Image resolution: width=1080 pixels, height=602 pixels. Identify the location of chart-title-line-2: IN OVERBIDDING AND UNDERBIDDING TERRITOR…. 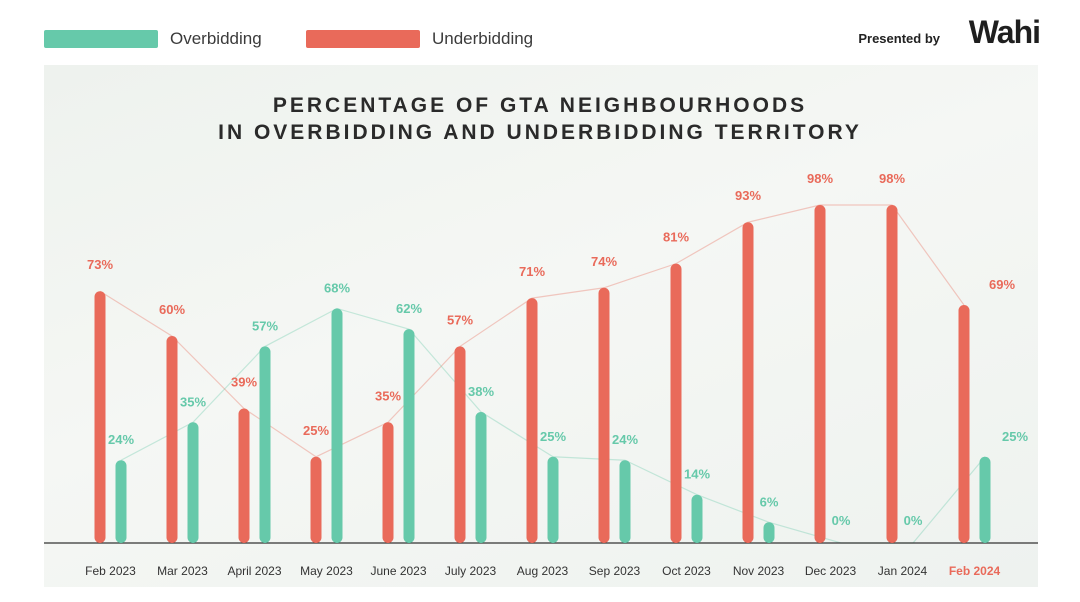
(540, 132).